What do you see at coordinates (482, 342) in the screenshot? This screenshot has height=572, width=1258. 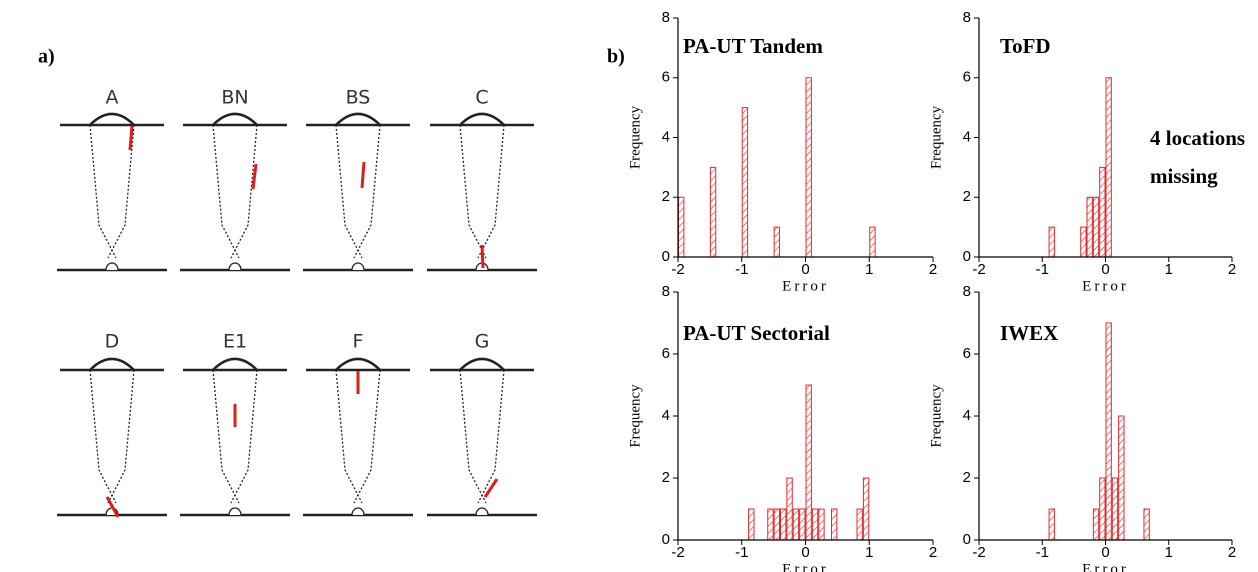 I see `weld-label: G` at bounding box center [482, 342].